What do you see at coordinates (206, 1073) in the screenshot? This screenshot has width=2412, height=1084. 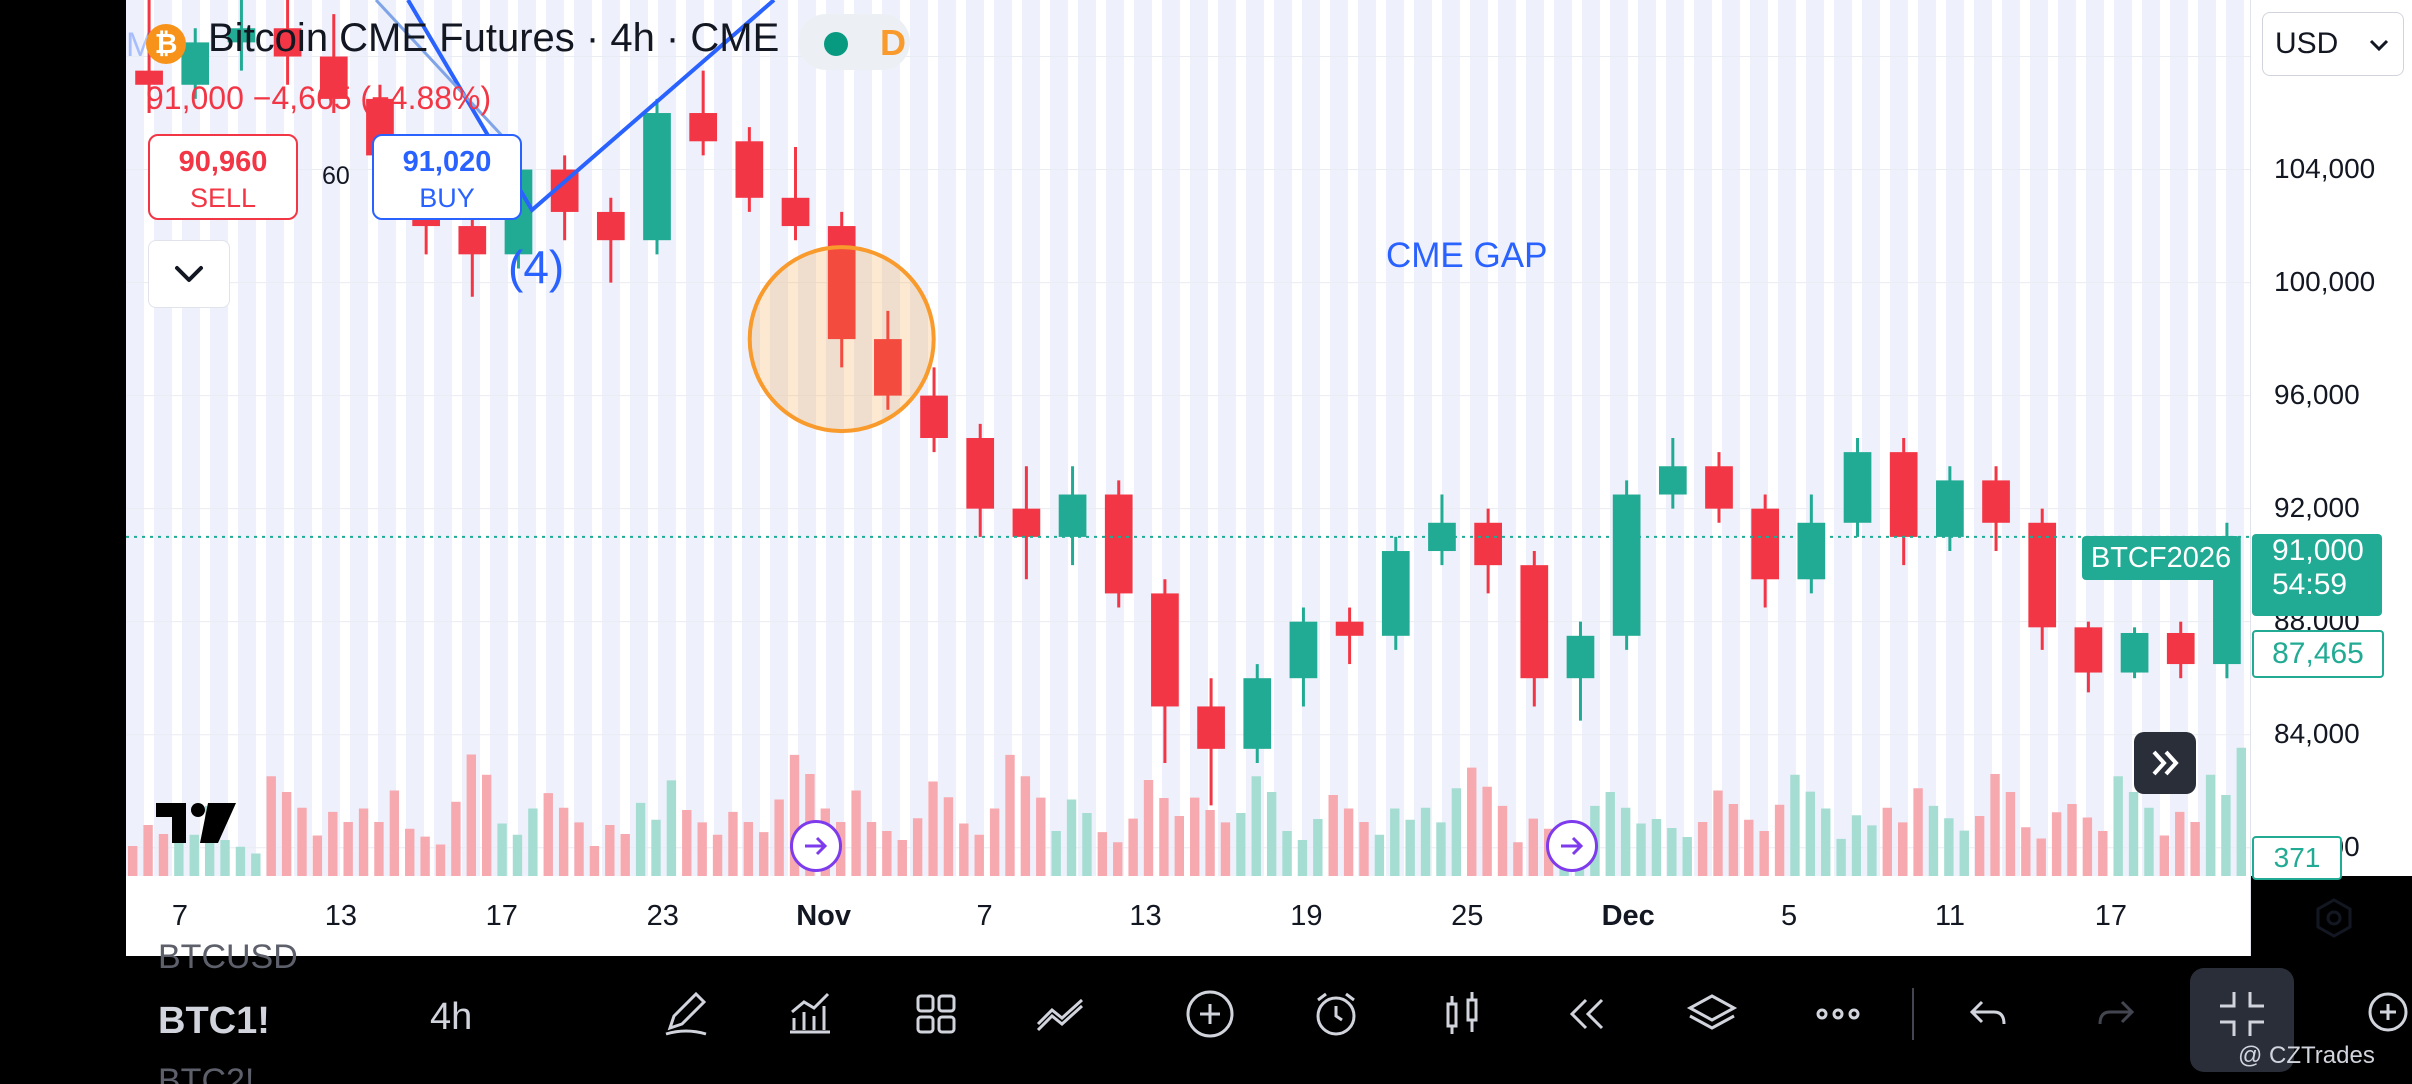 I see `symbol-option-below: BTC2!` at bounding box center [206, 1073].